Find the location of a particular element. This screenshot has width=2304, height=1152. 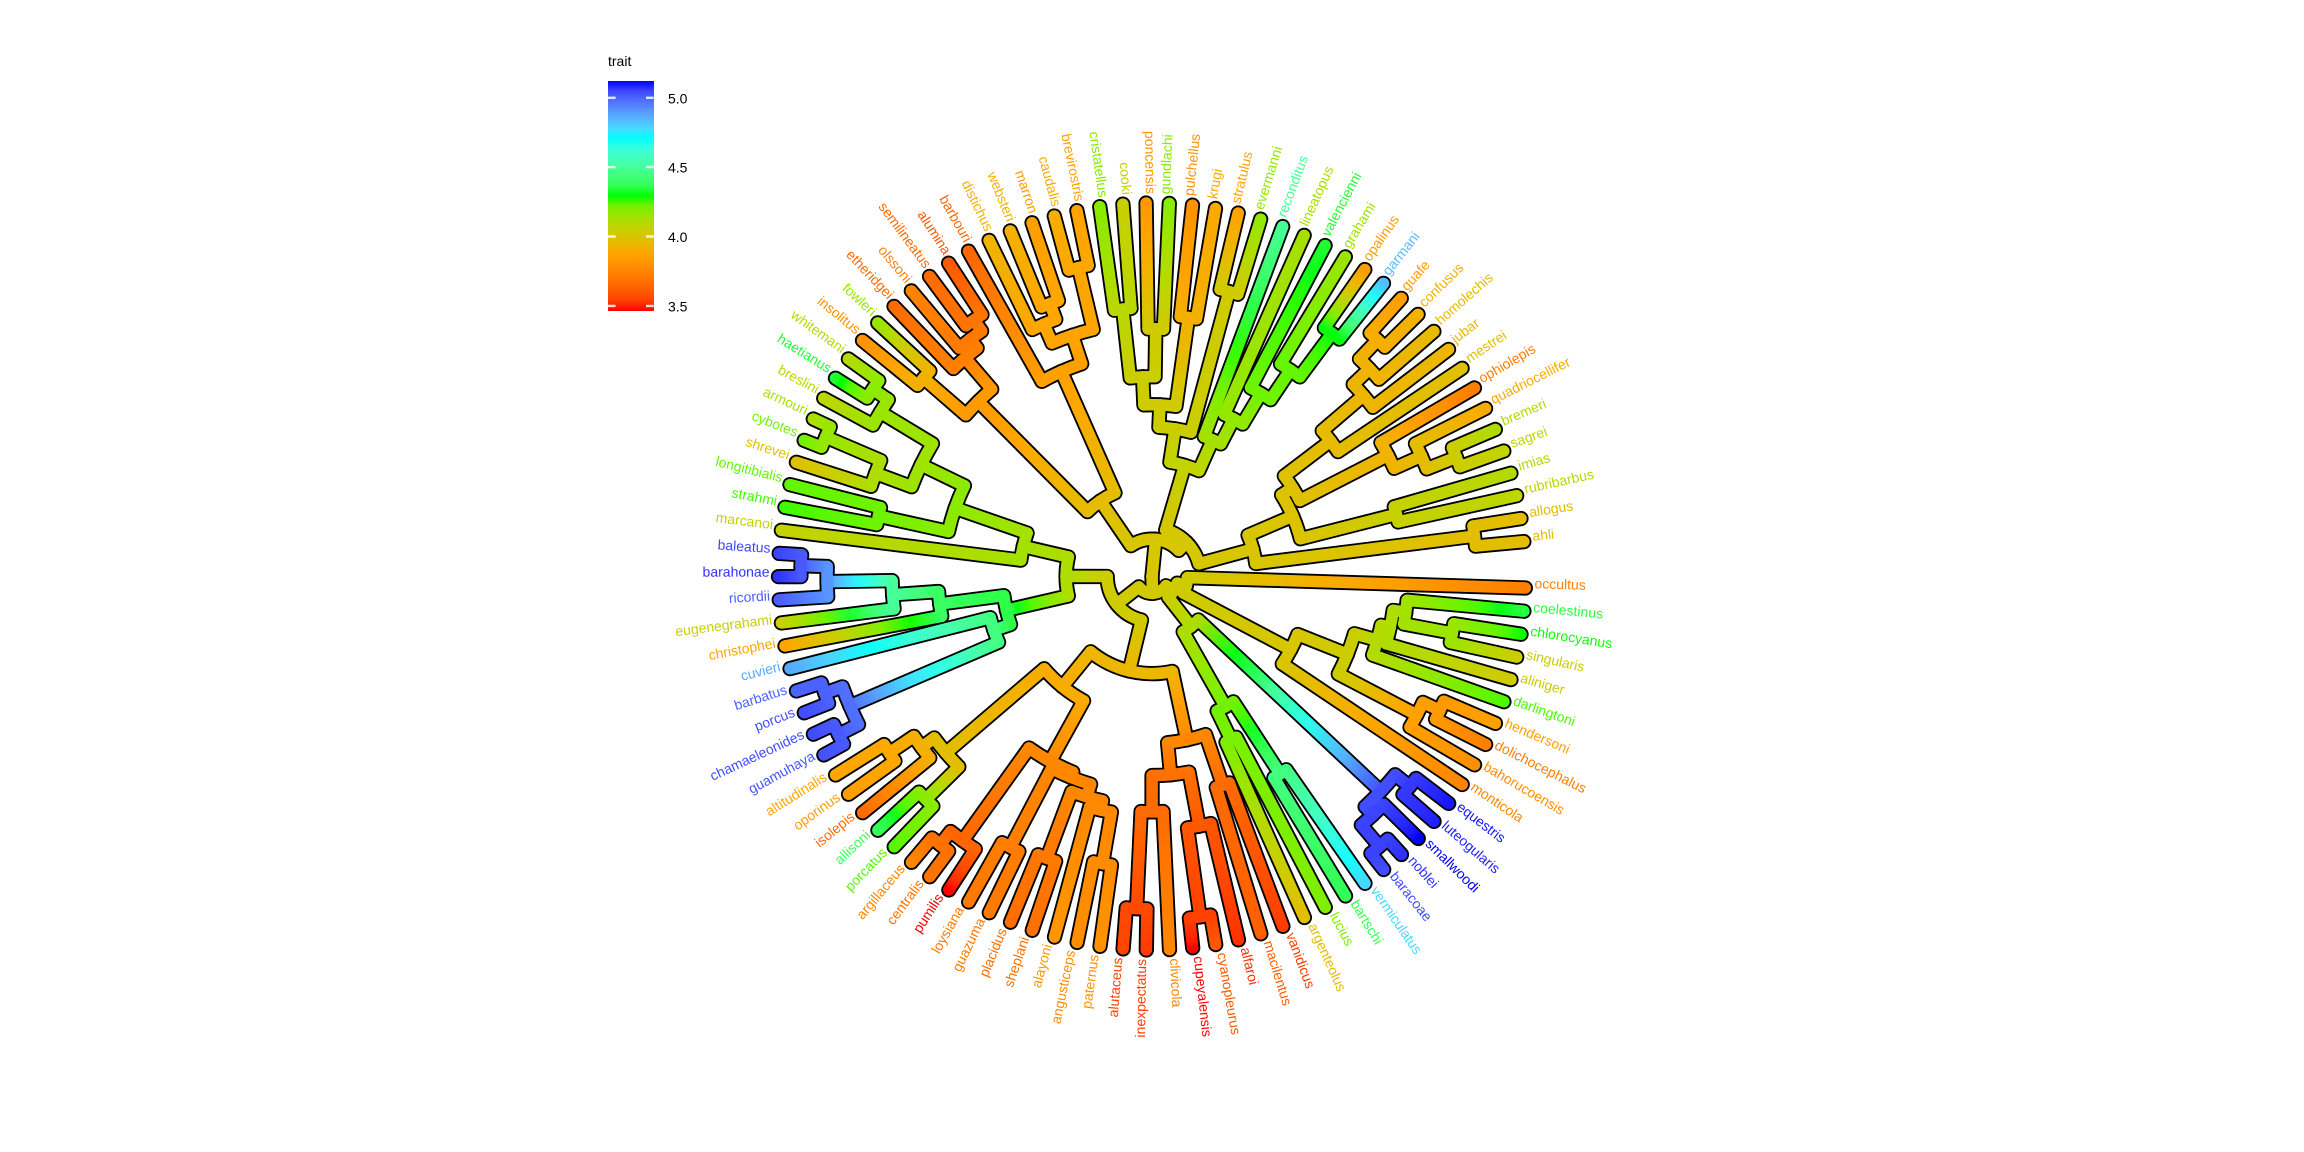

svg-text: coelestinus is located at coordinates (1568, 610).